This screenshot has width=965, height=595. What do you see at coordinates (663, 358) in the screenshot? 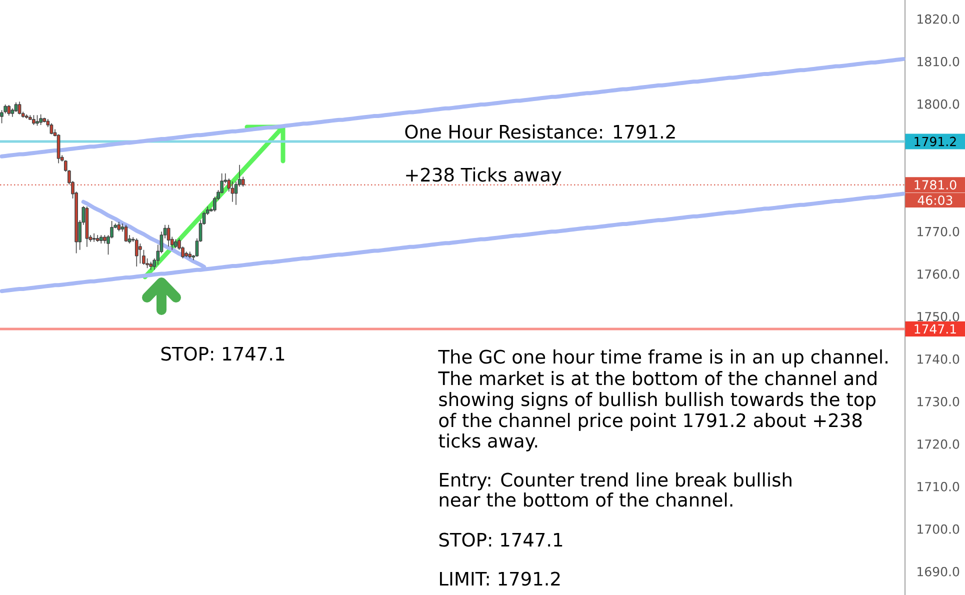
I see `annotation: The GC one hour time frame is in an up channel.` at bounding box center [663, 358].